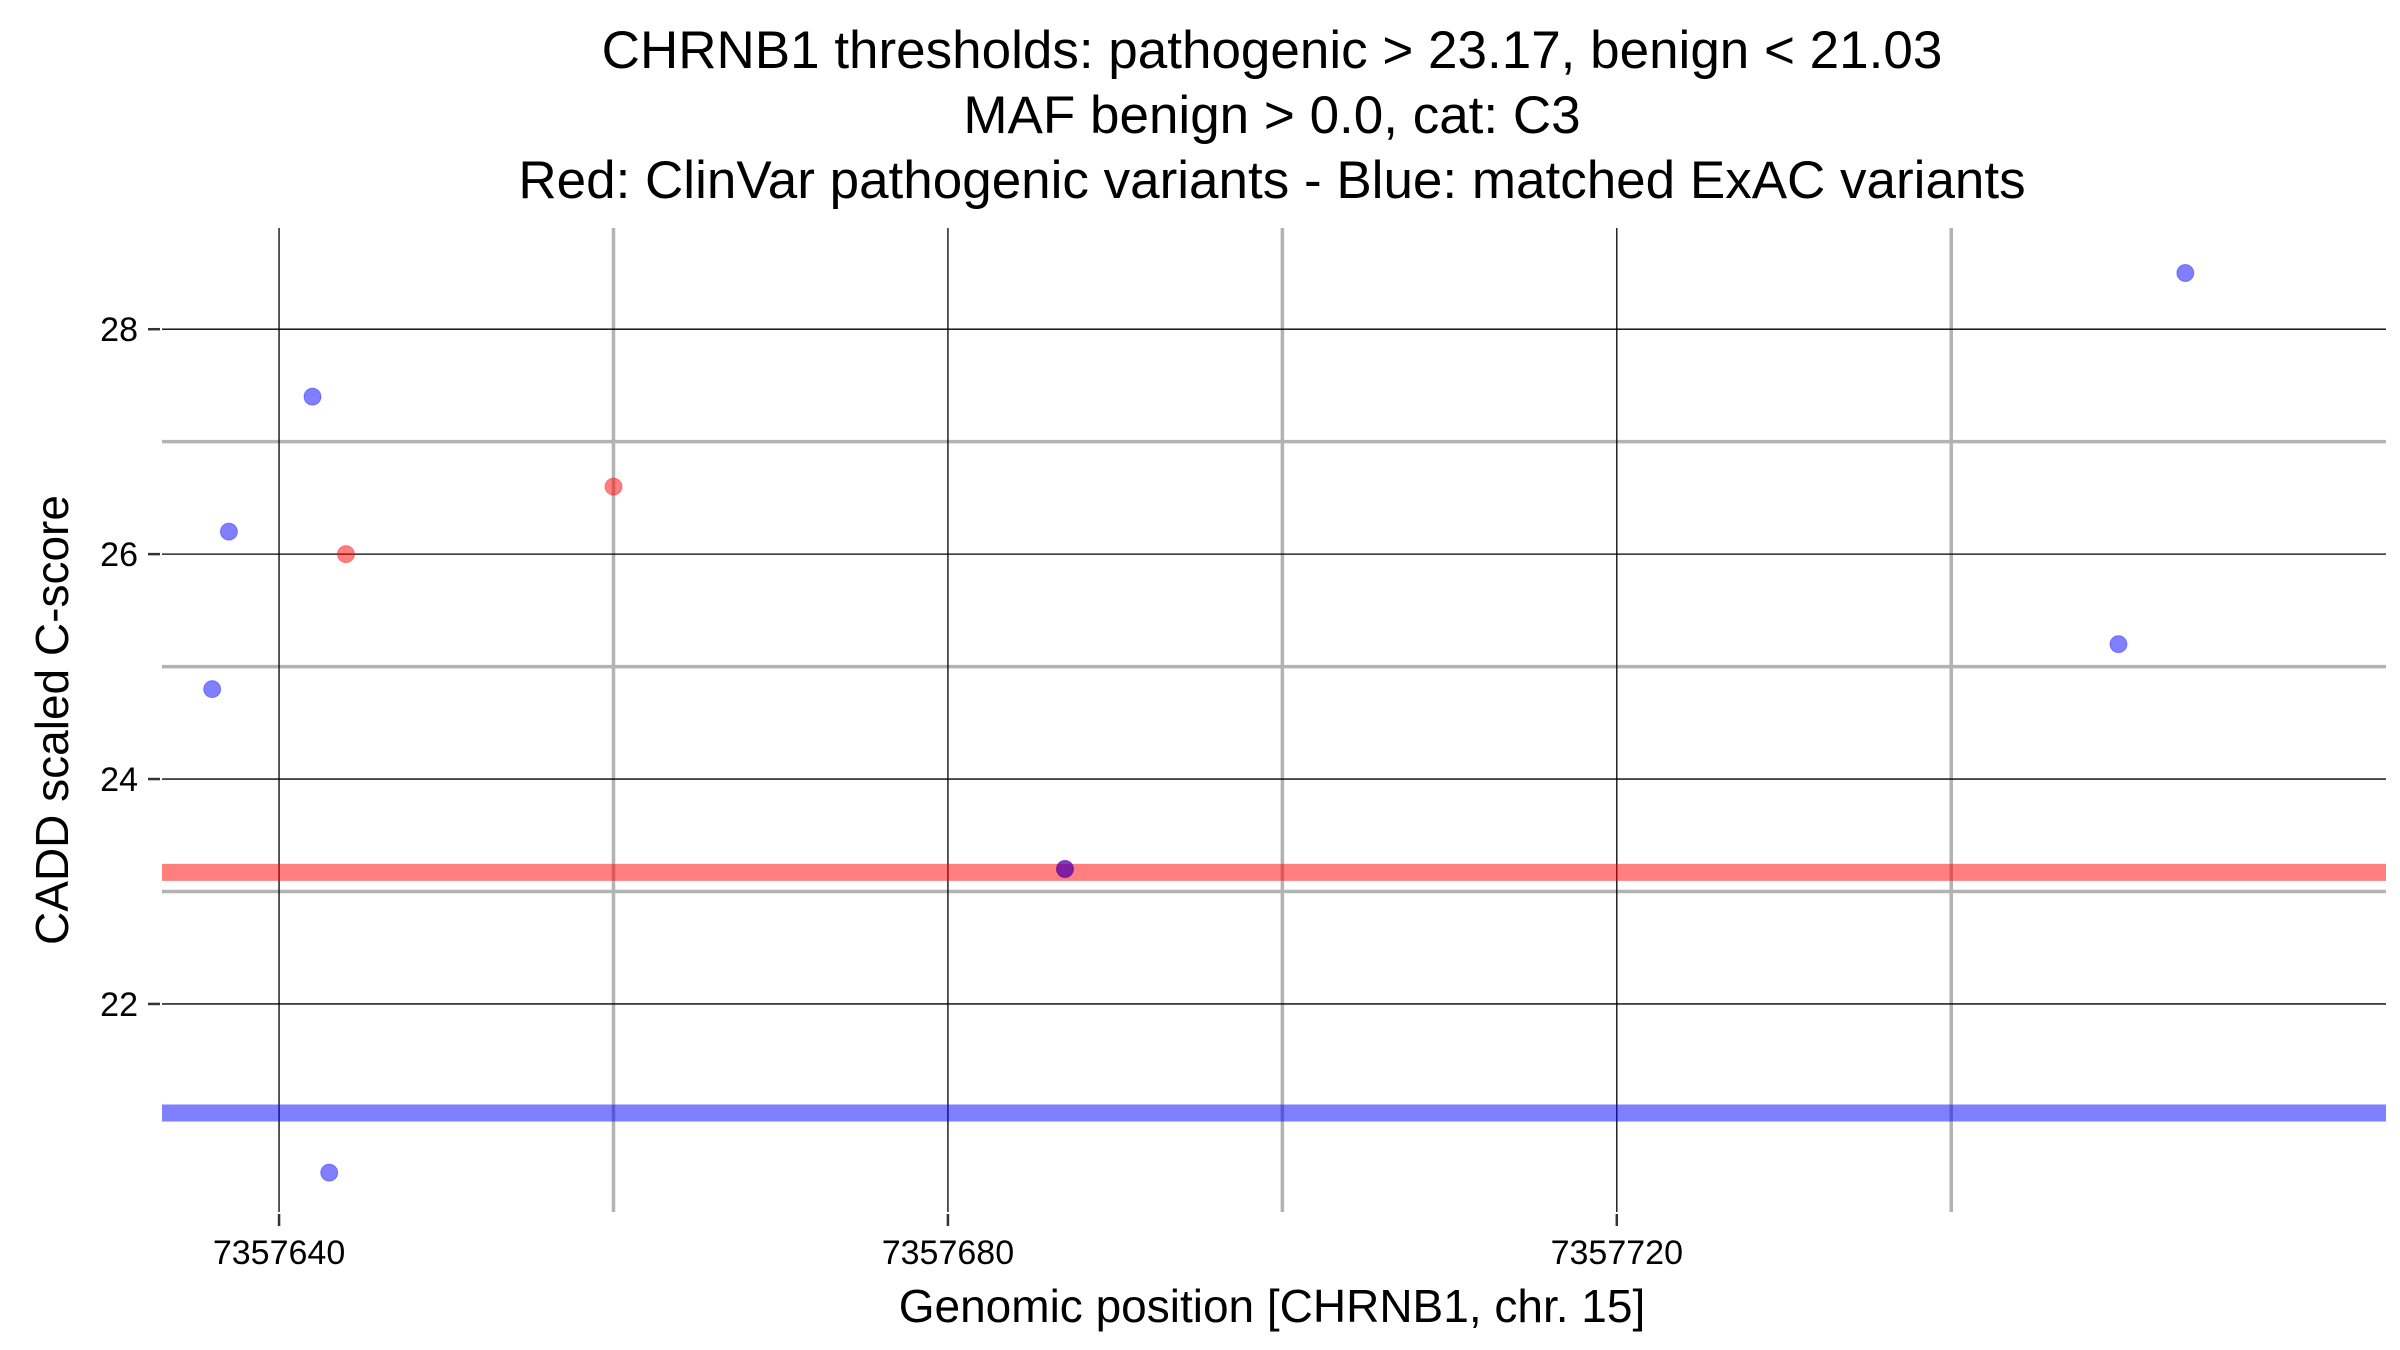  I want to click on y-tick-label: 26, so click(119, 555).